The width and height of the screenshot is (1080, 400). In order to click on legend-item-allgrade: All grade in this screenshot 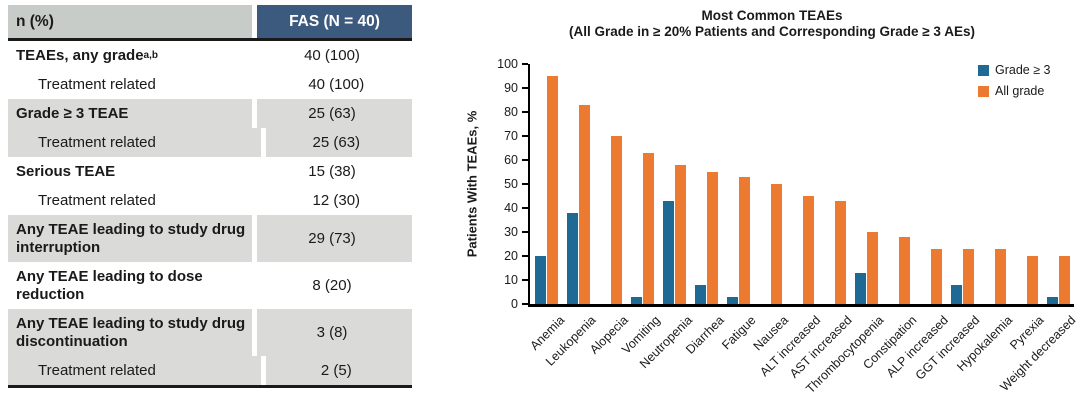, I will do `click(1014, 91)`.